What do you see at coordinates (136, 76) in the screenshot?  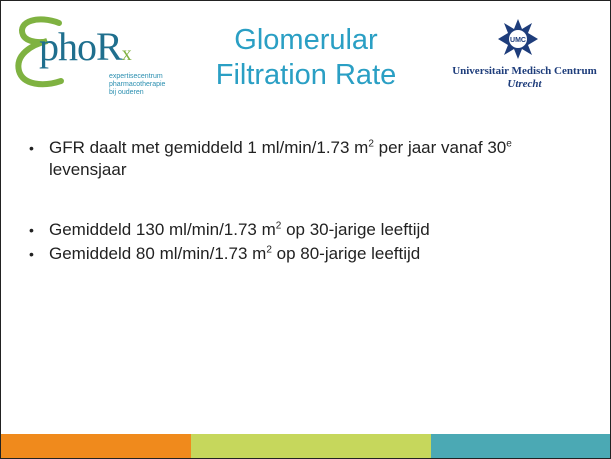 I see `tagline-line: expertisecentrum` at bounding box center [136, 76].